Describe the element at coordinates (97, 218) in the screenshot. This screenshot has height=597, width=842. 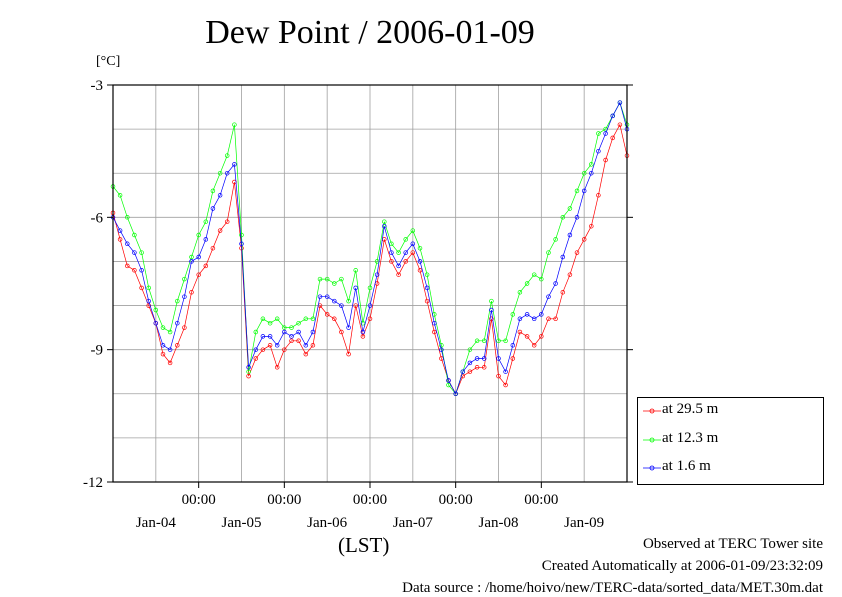
I see `y-tick-label: -6` at that location.